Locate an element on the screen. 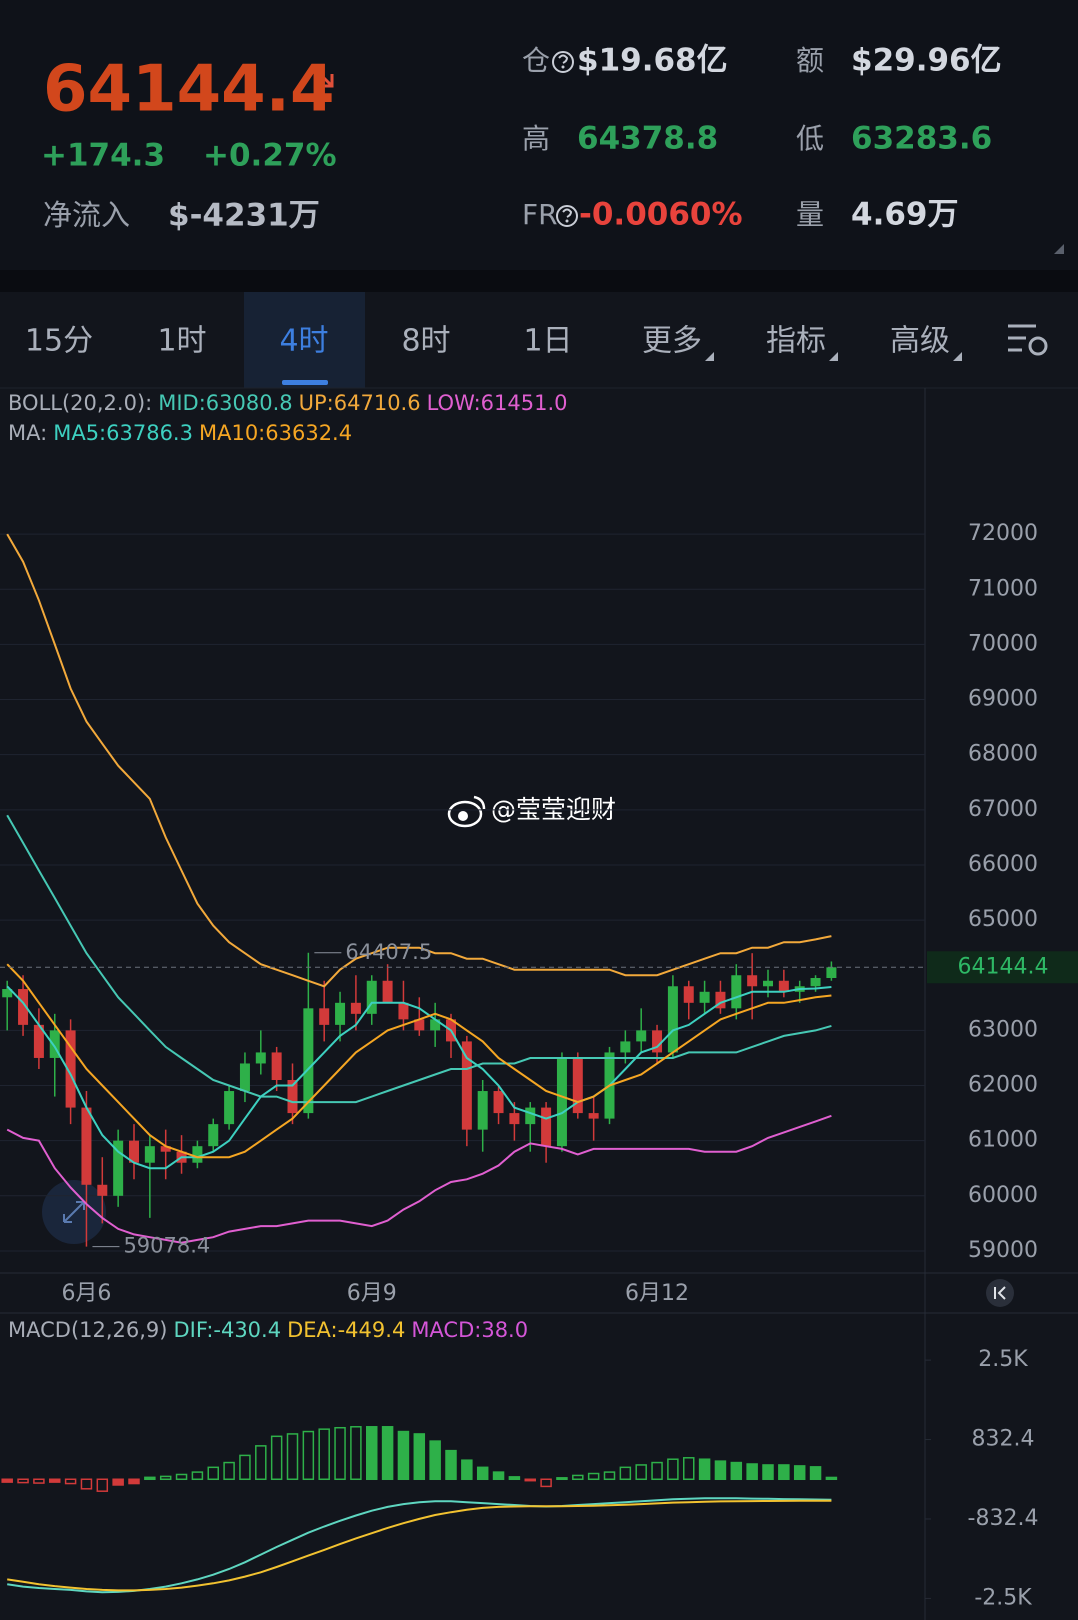  settings-icon is located at coordinates (1028, 340).